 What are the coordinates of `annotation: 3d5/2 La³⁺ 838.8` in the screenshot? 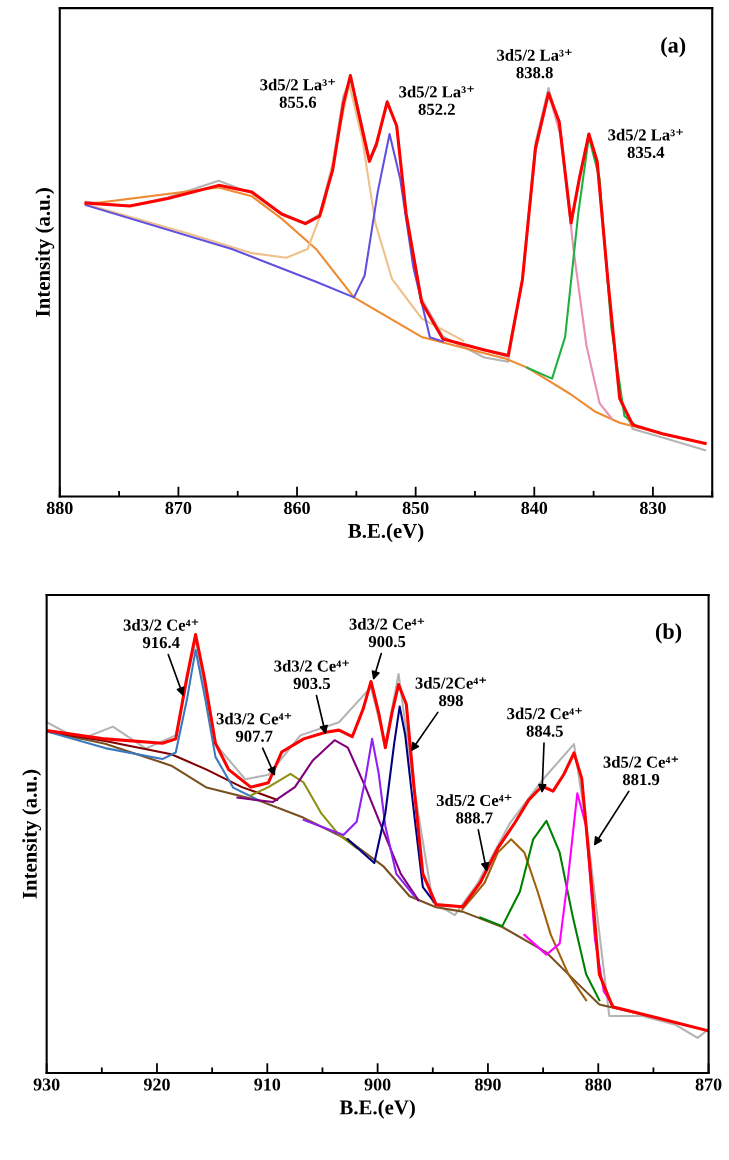 It's located at (534, 64).